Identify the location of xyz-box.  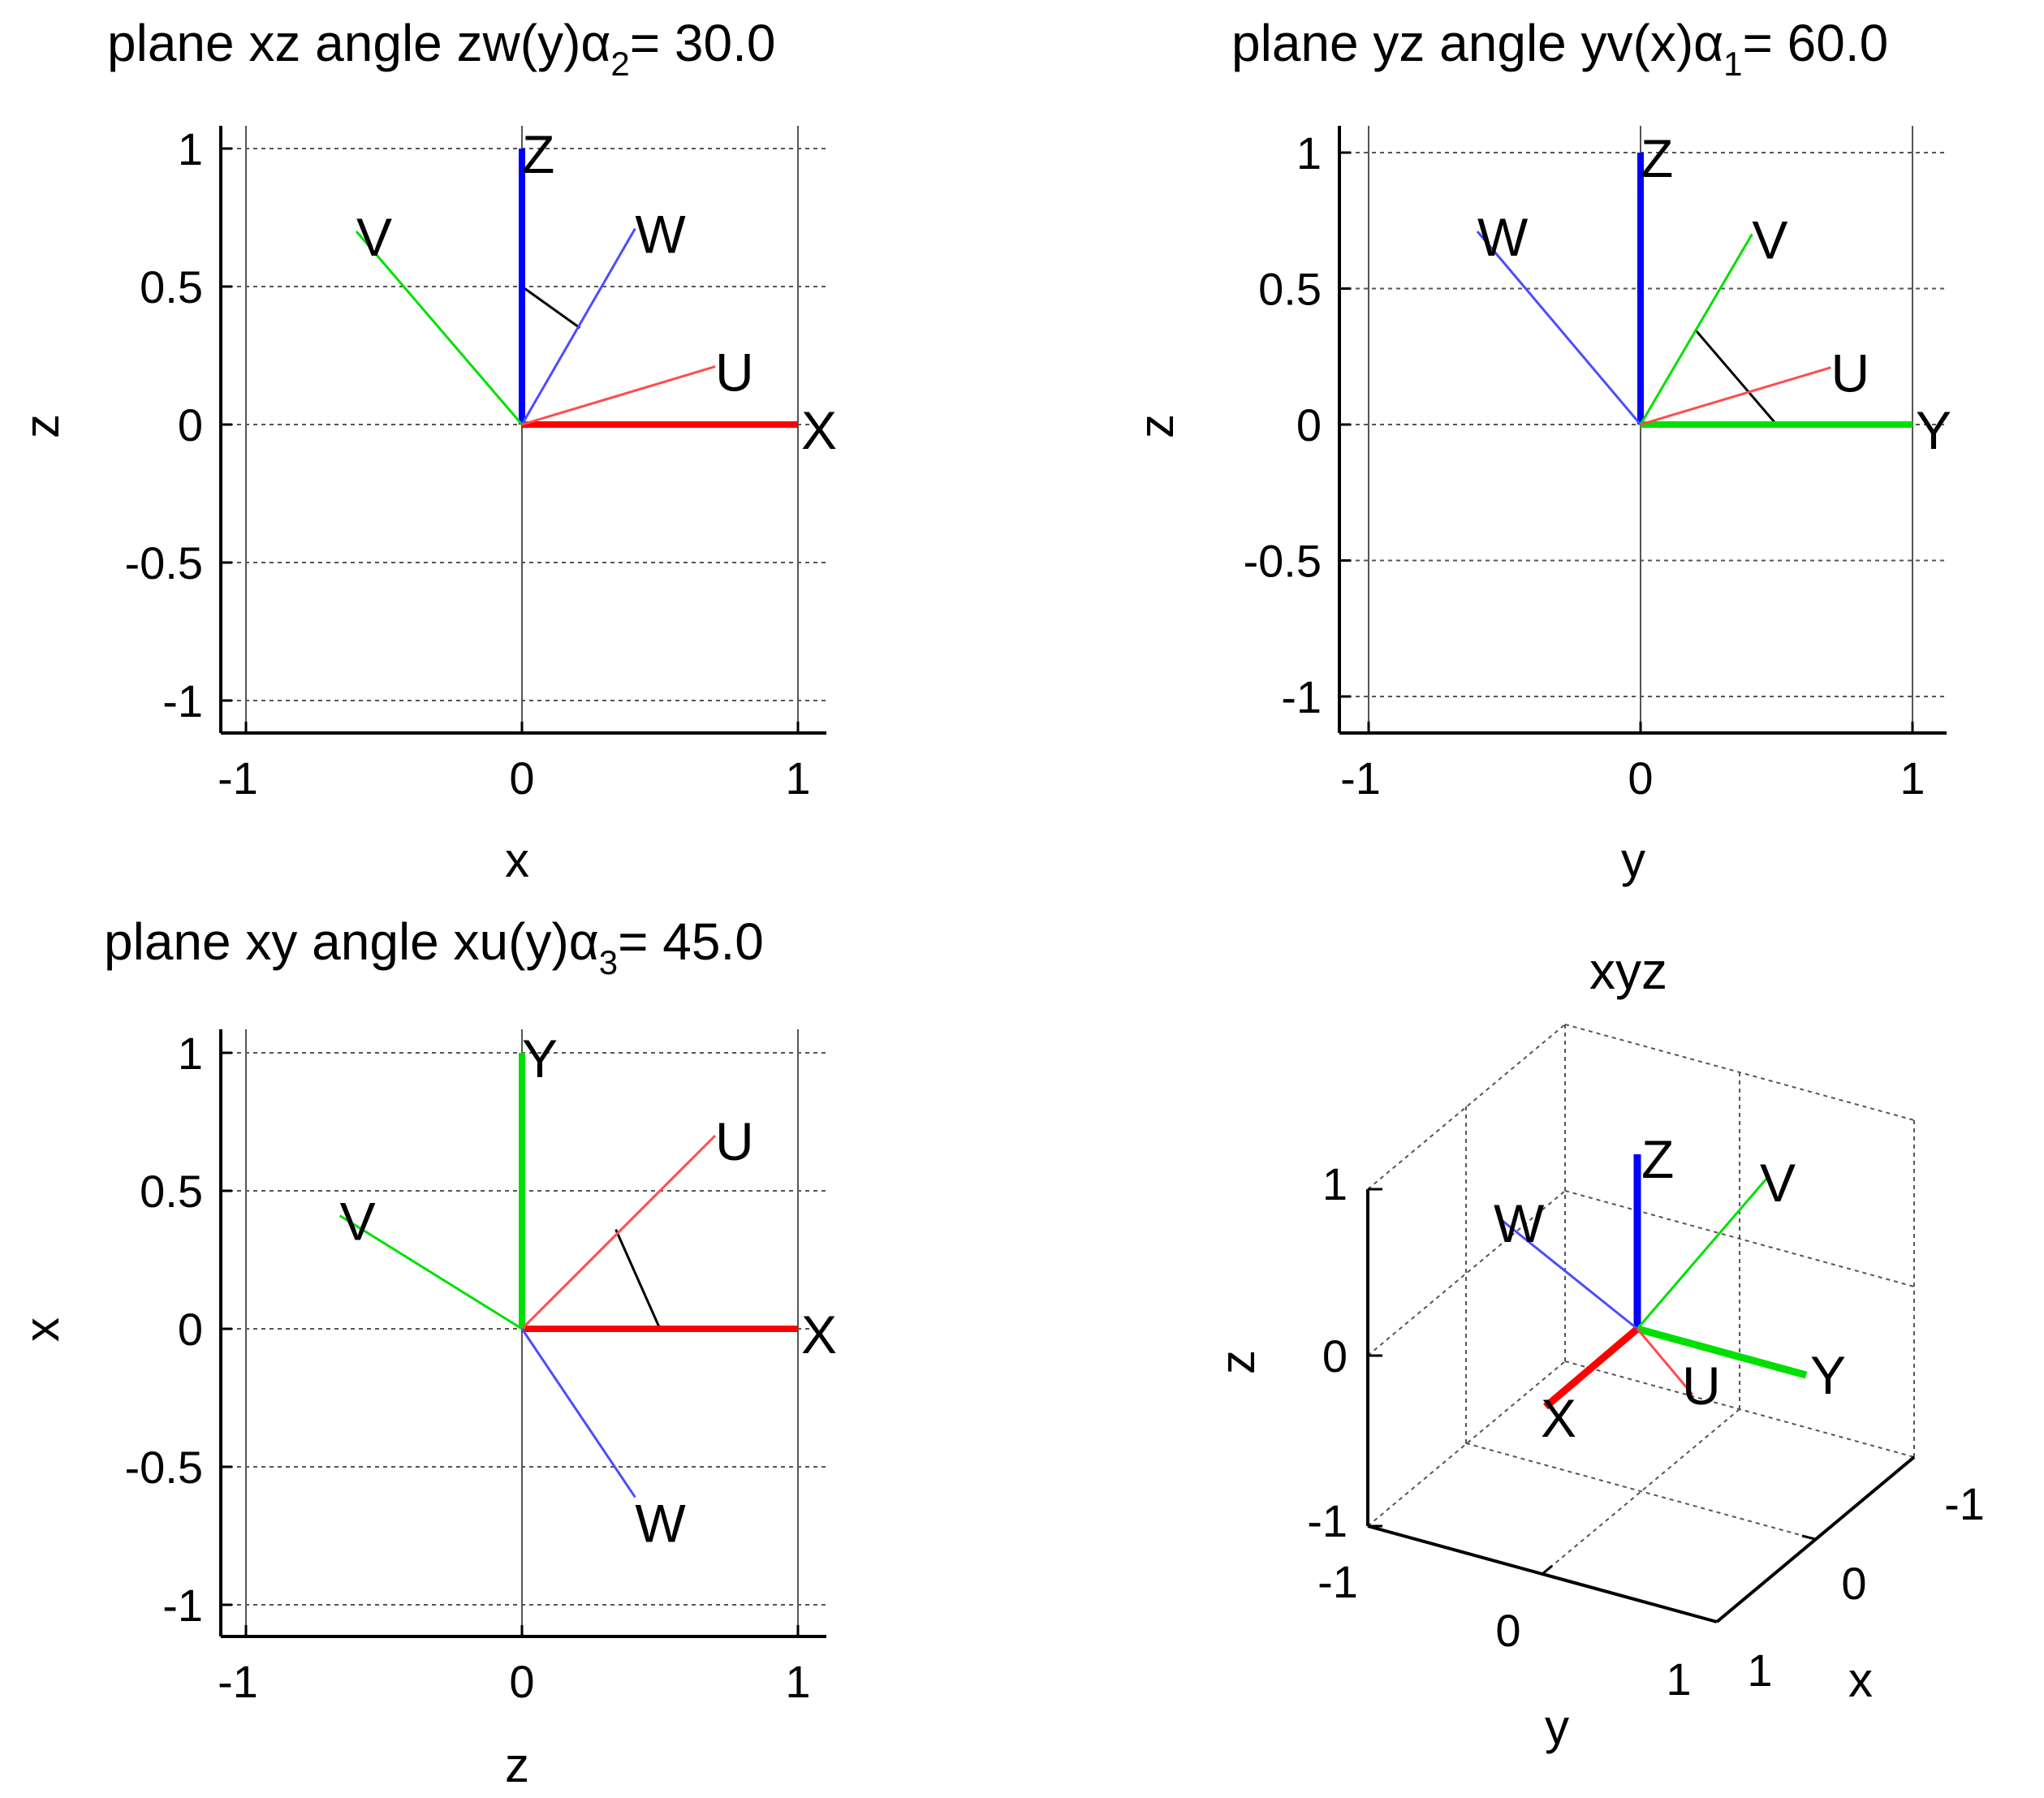
(1641, 1323).